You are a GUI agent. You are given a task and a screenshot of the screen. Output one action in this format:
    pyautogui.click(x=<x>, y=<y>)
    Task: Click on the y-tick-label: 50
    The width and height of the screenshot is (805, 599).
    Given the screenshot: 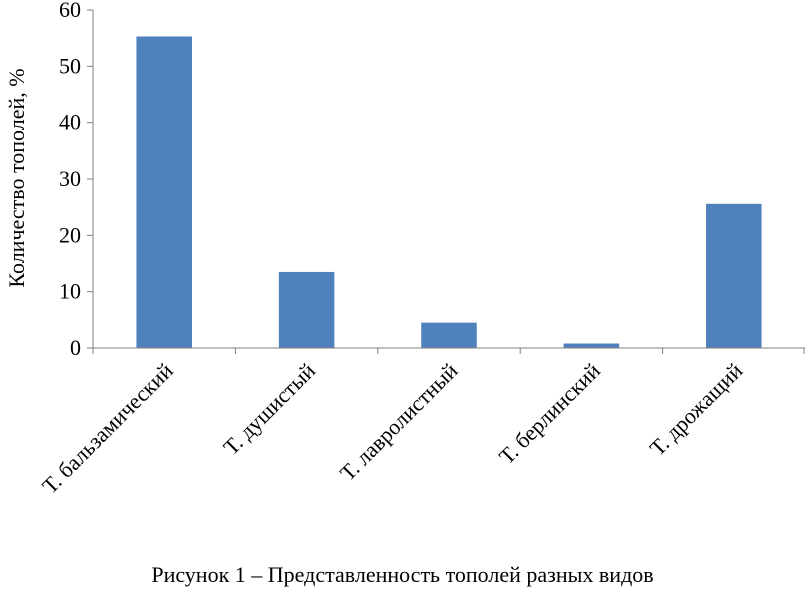 What is the action you would take?
    pyautogui.click(x=70, y=65)
    